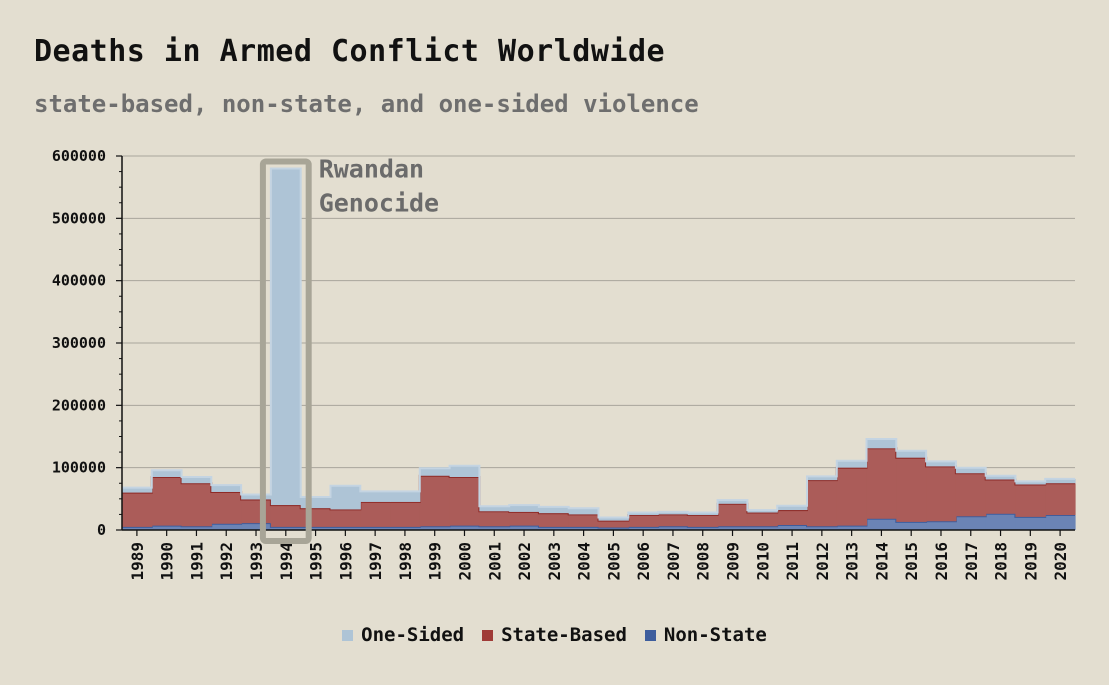 The image size is (1109, 685). What do you see at coordinates (226, 561) in the screenshot?
I see `x-tick-label-1992: 1992` at bounding box center [226, 561].